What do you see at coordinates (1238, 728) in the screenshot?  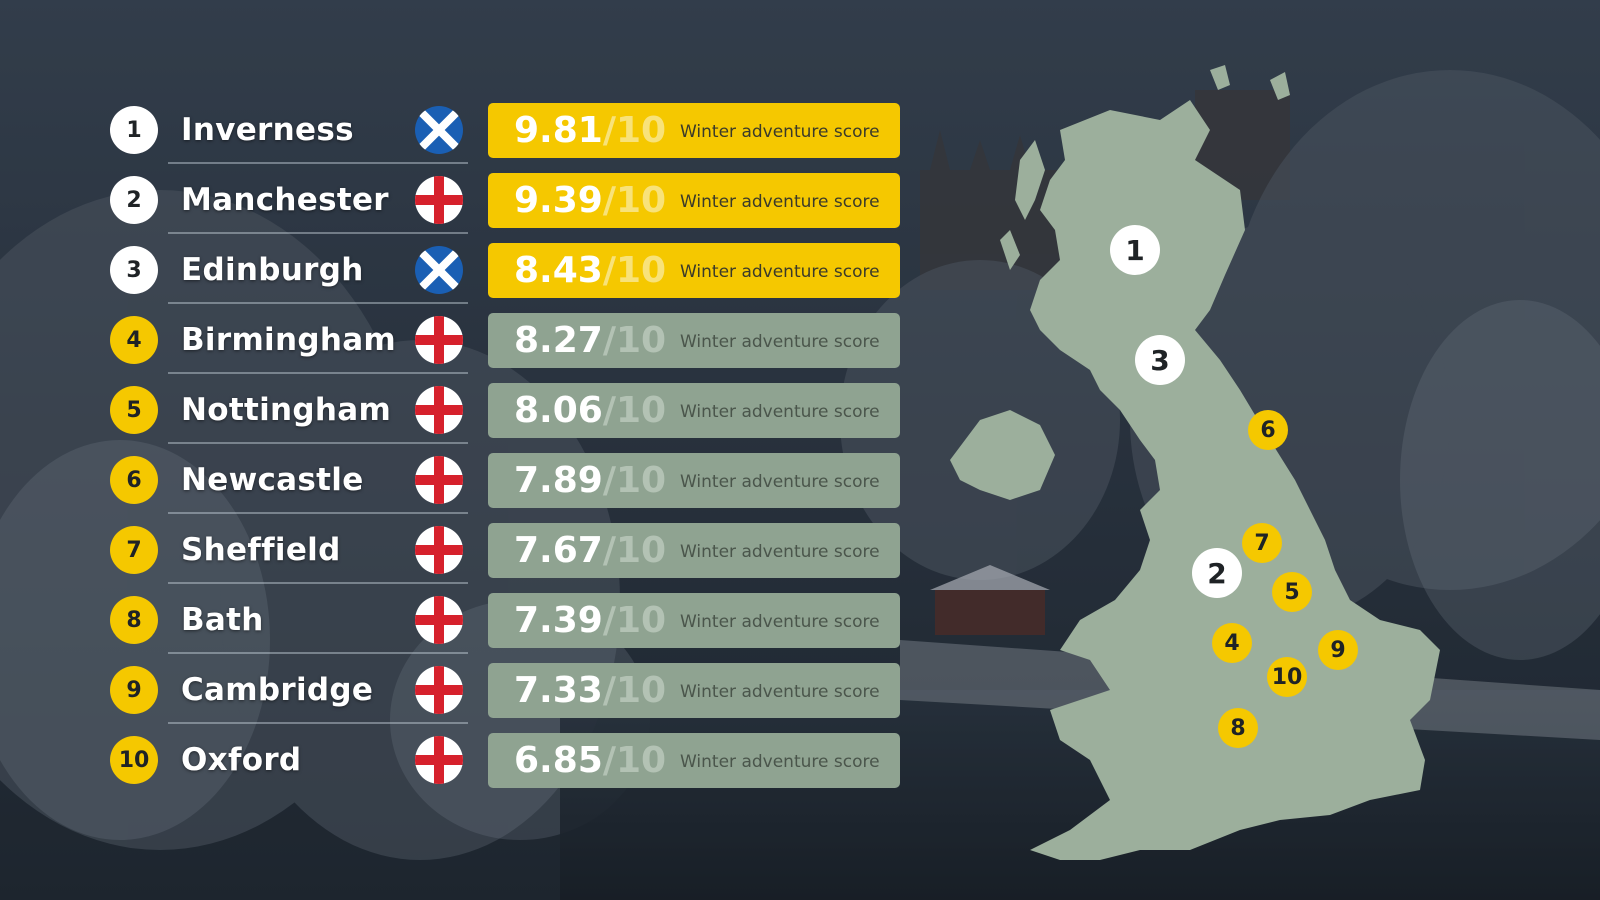 I see `map-pin-8: 8` at bounding box center [1238, 728].